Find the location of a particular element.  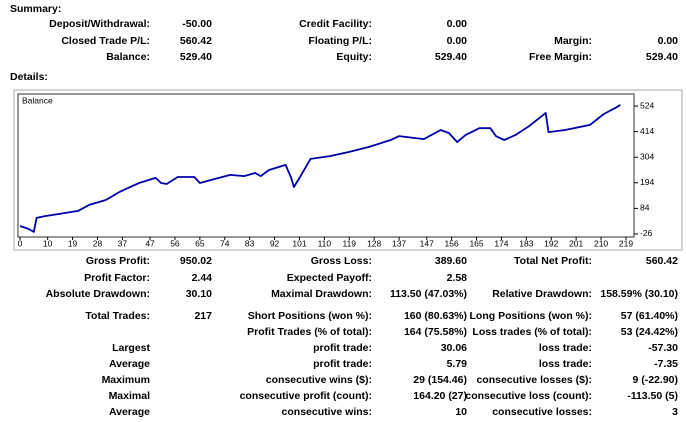

label: consecutive losses ($): is located at coordinates (534, 380).